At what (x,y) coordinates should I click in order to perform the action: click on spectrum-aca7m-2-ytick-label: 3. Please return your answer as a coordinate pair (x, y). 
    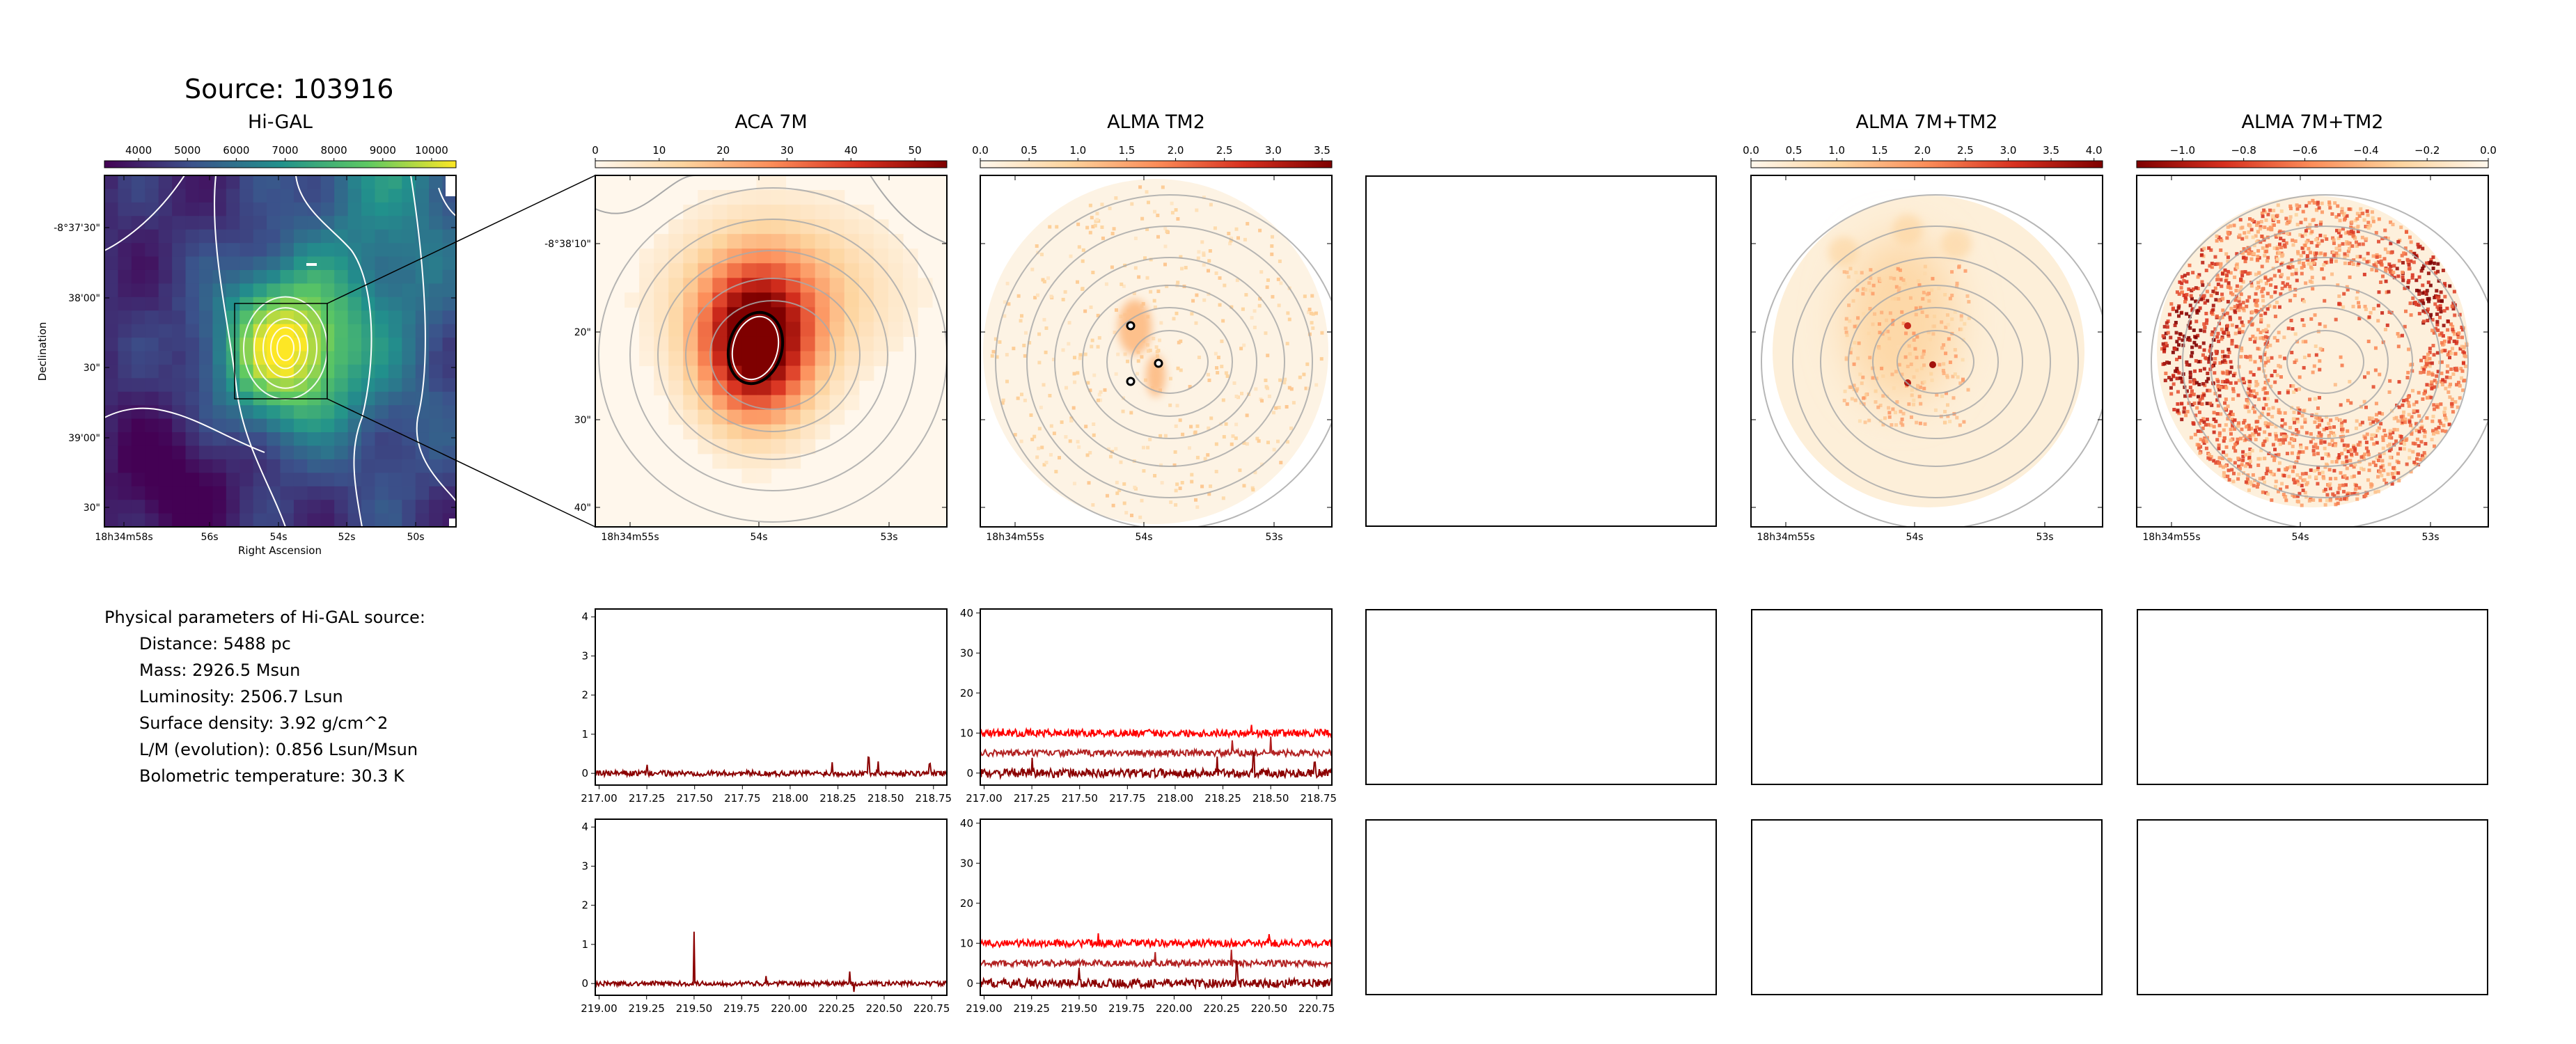
    Looking at the image, I should click on (584, 866).